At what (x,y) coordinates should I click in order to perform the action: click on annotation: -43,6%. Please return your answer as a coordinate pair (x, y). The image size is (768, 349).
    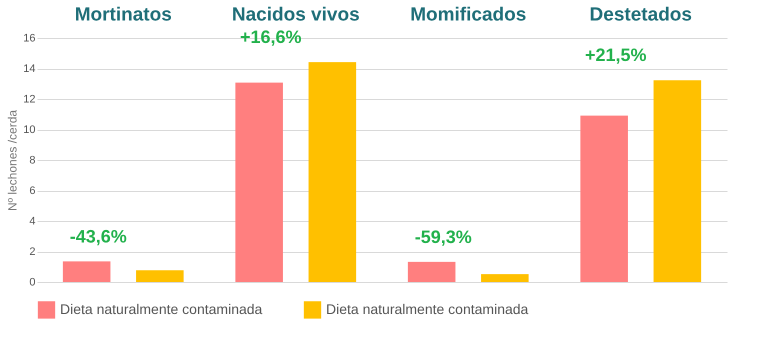
    Looking at the image, I should click on (98, 236).